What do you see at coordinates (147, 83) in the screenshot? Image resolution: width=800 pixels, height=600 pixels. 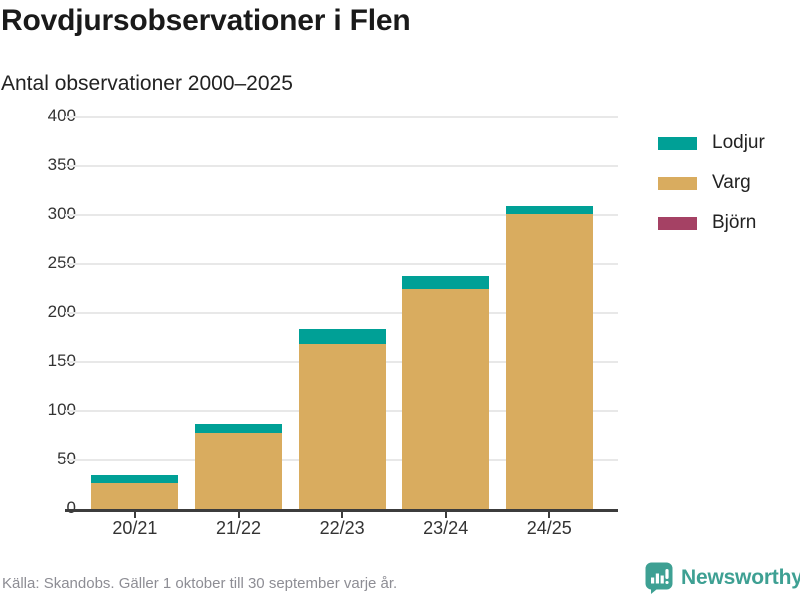 I see `chart-subtitle: Antal observationer 2000–2025` at bounding box center [147, 83].